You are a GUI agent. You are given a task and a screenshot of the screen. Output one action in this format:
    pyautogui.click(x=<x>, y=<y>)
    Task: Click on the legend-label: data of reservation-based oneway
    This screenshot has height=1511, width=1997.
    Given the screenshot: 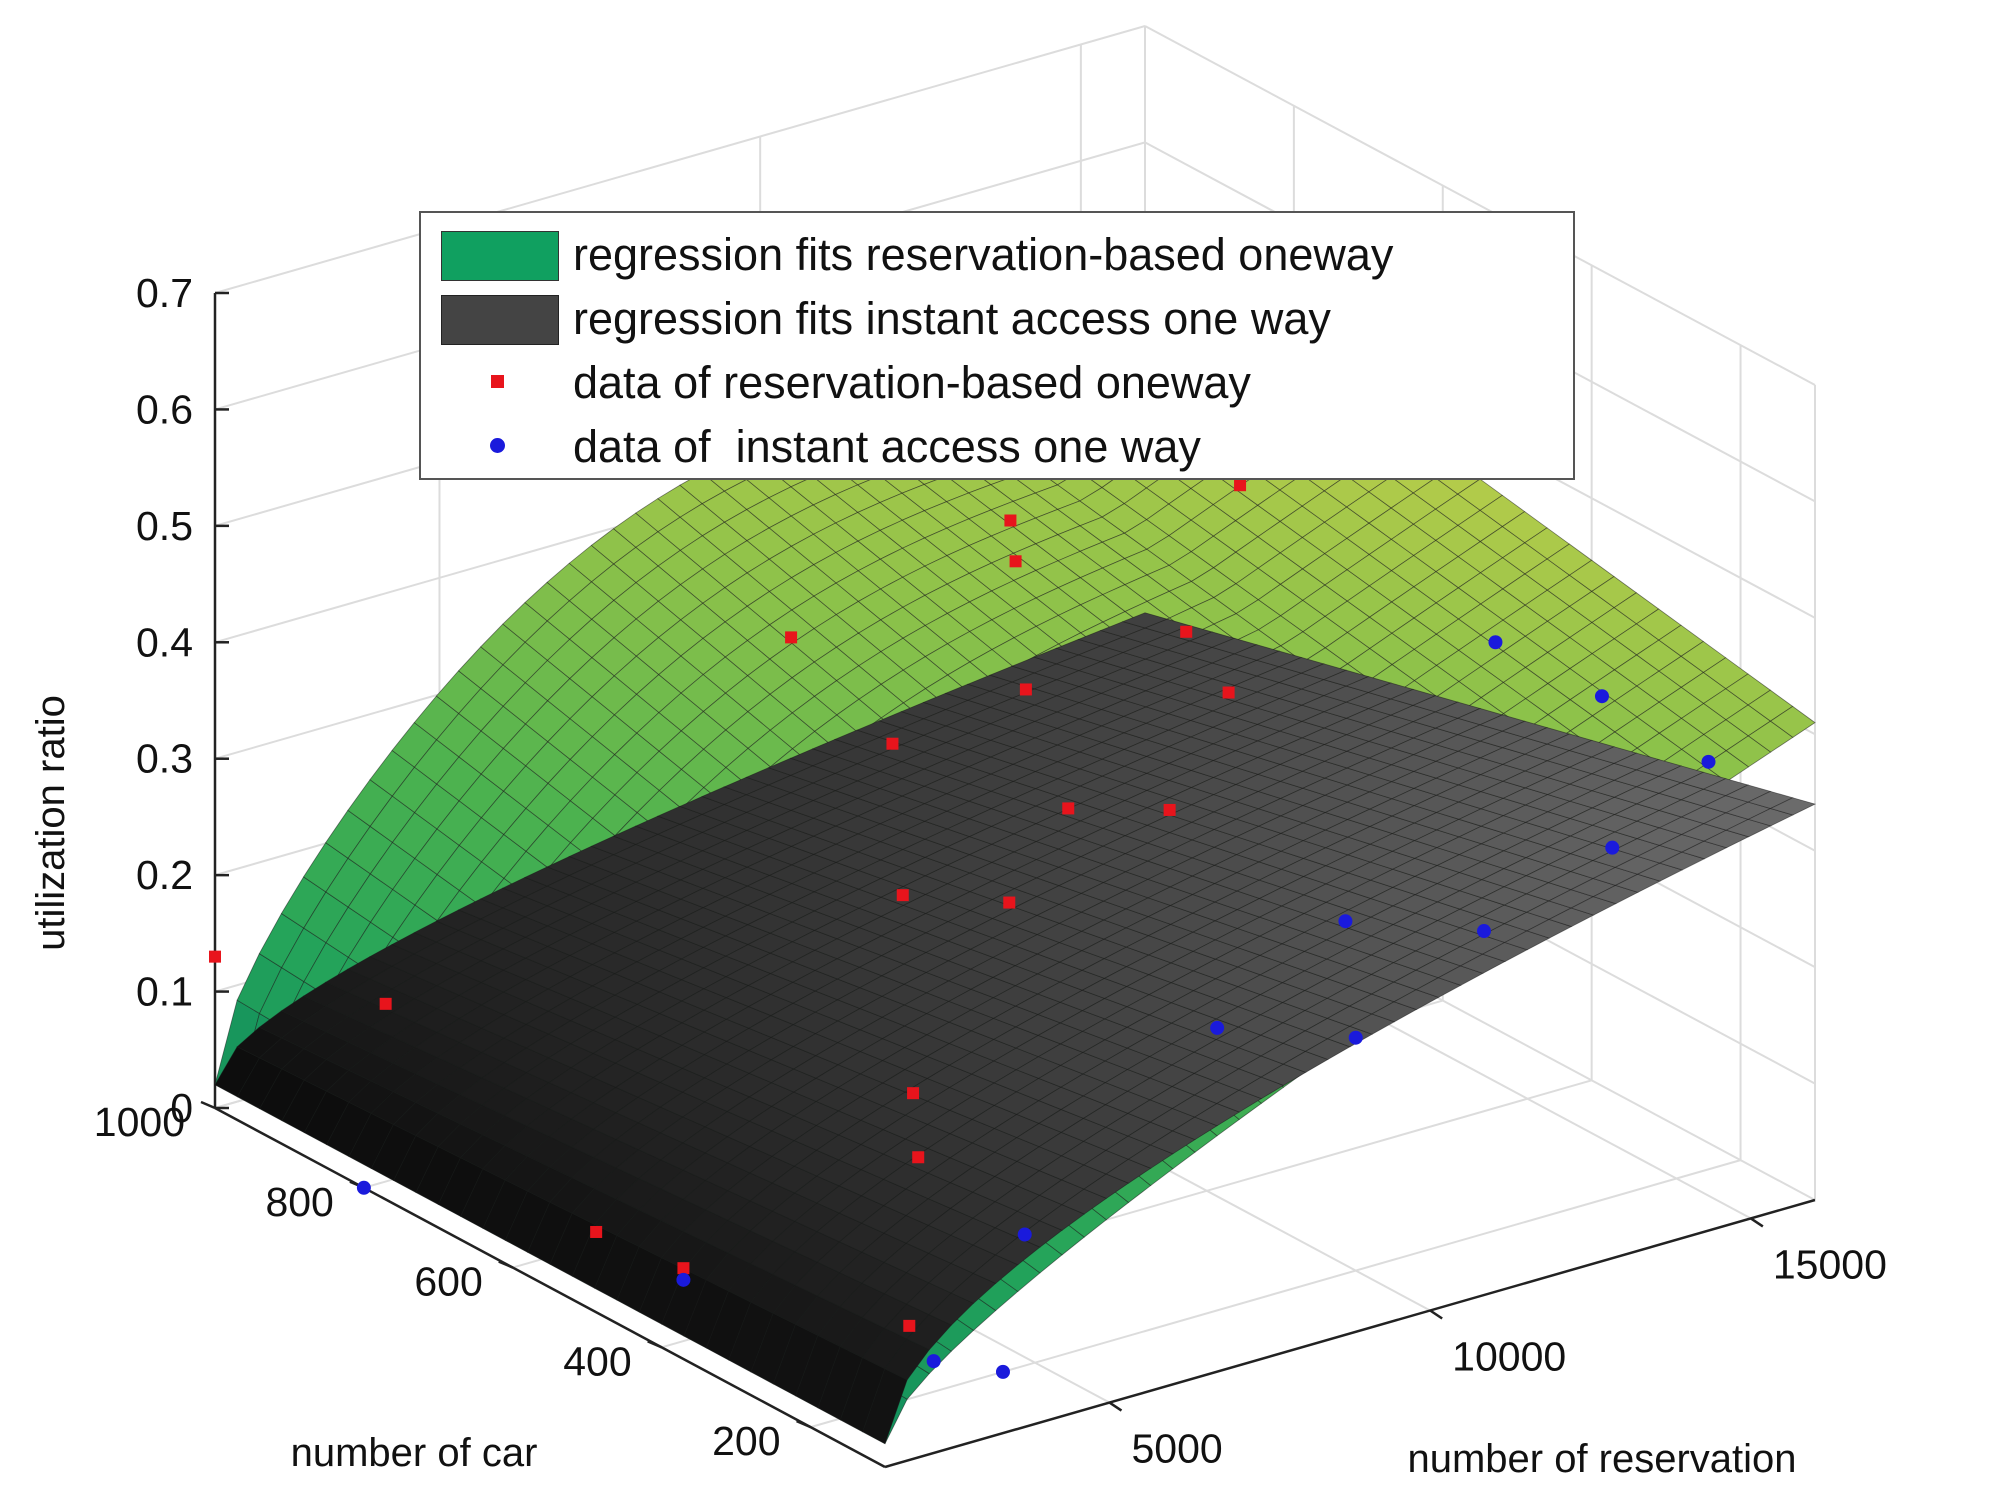 What is the action you would take?
    pyautogui.click(x=912, y=382)
    